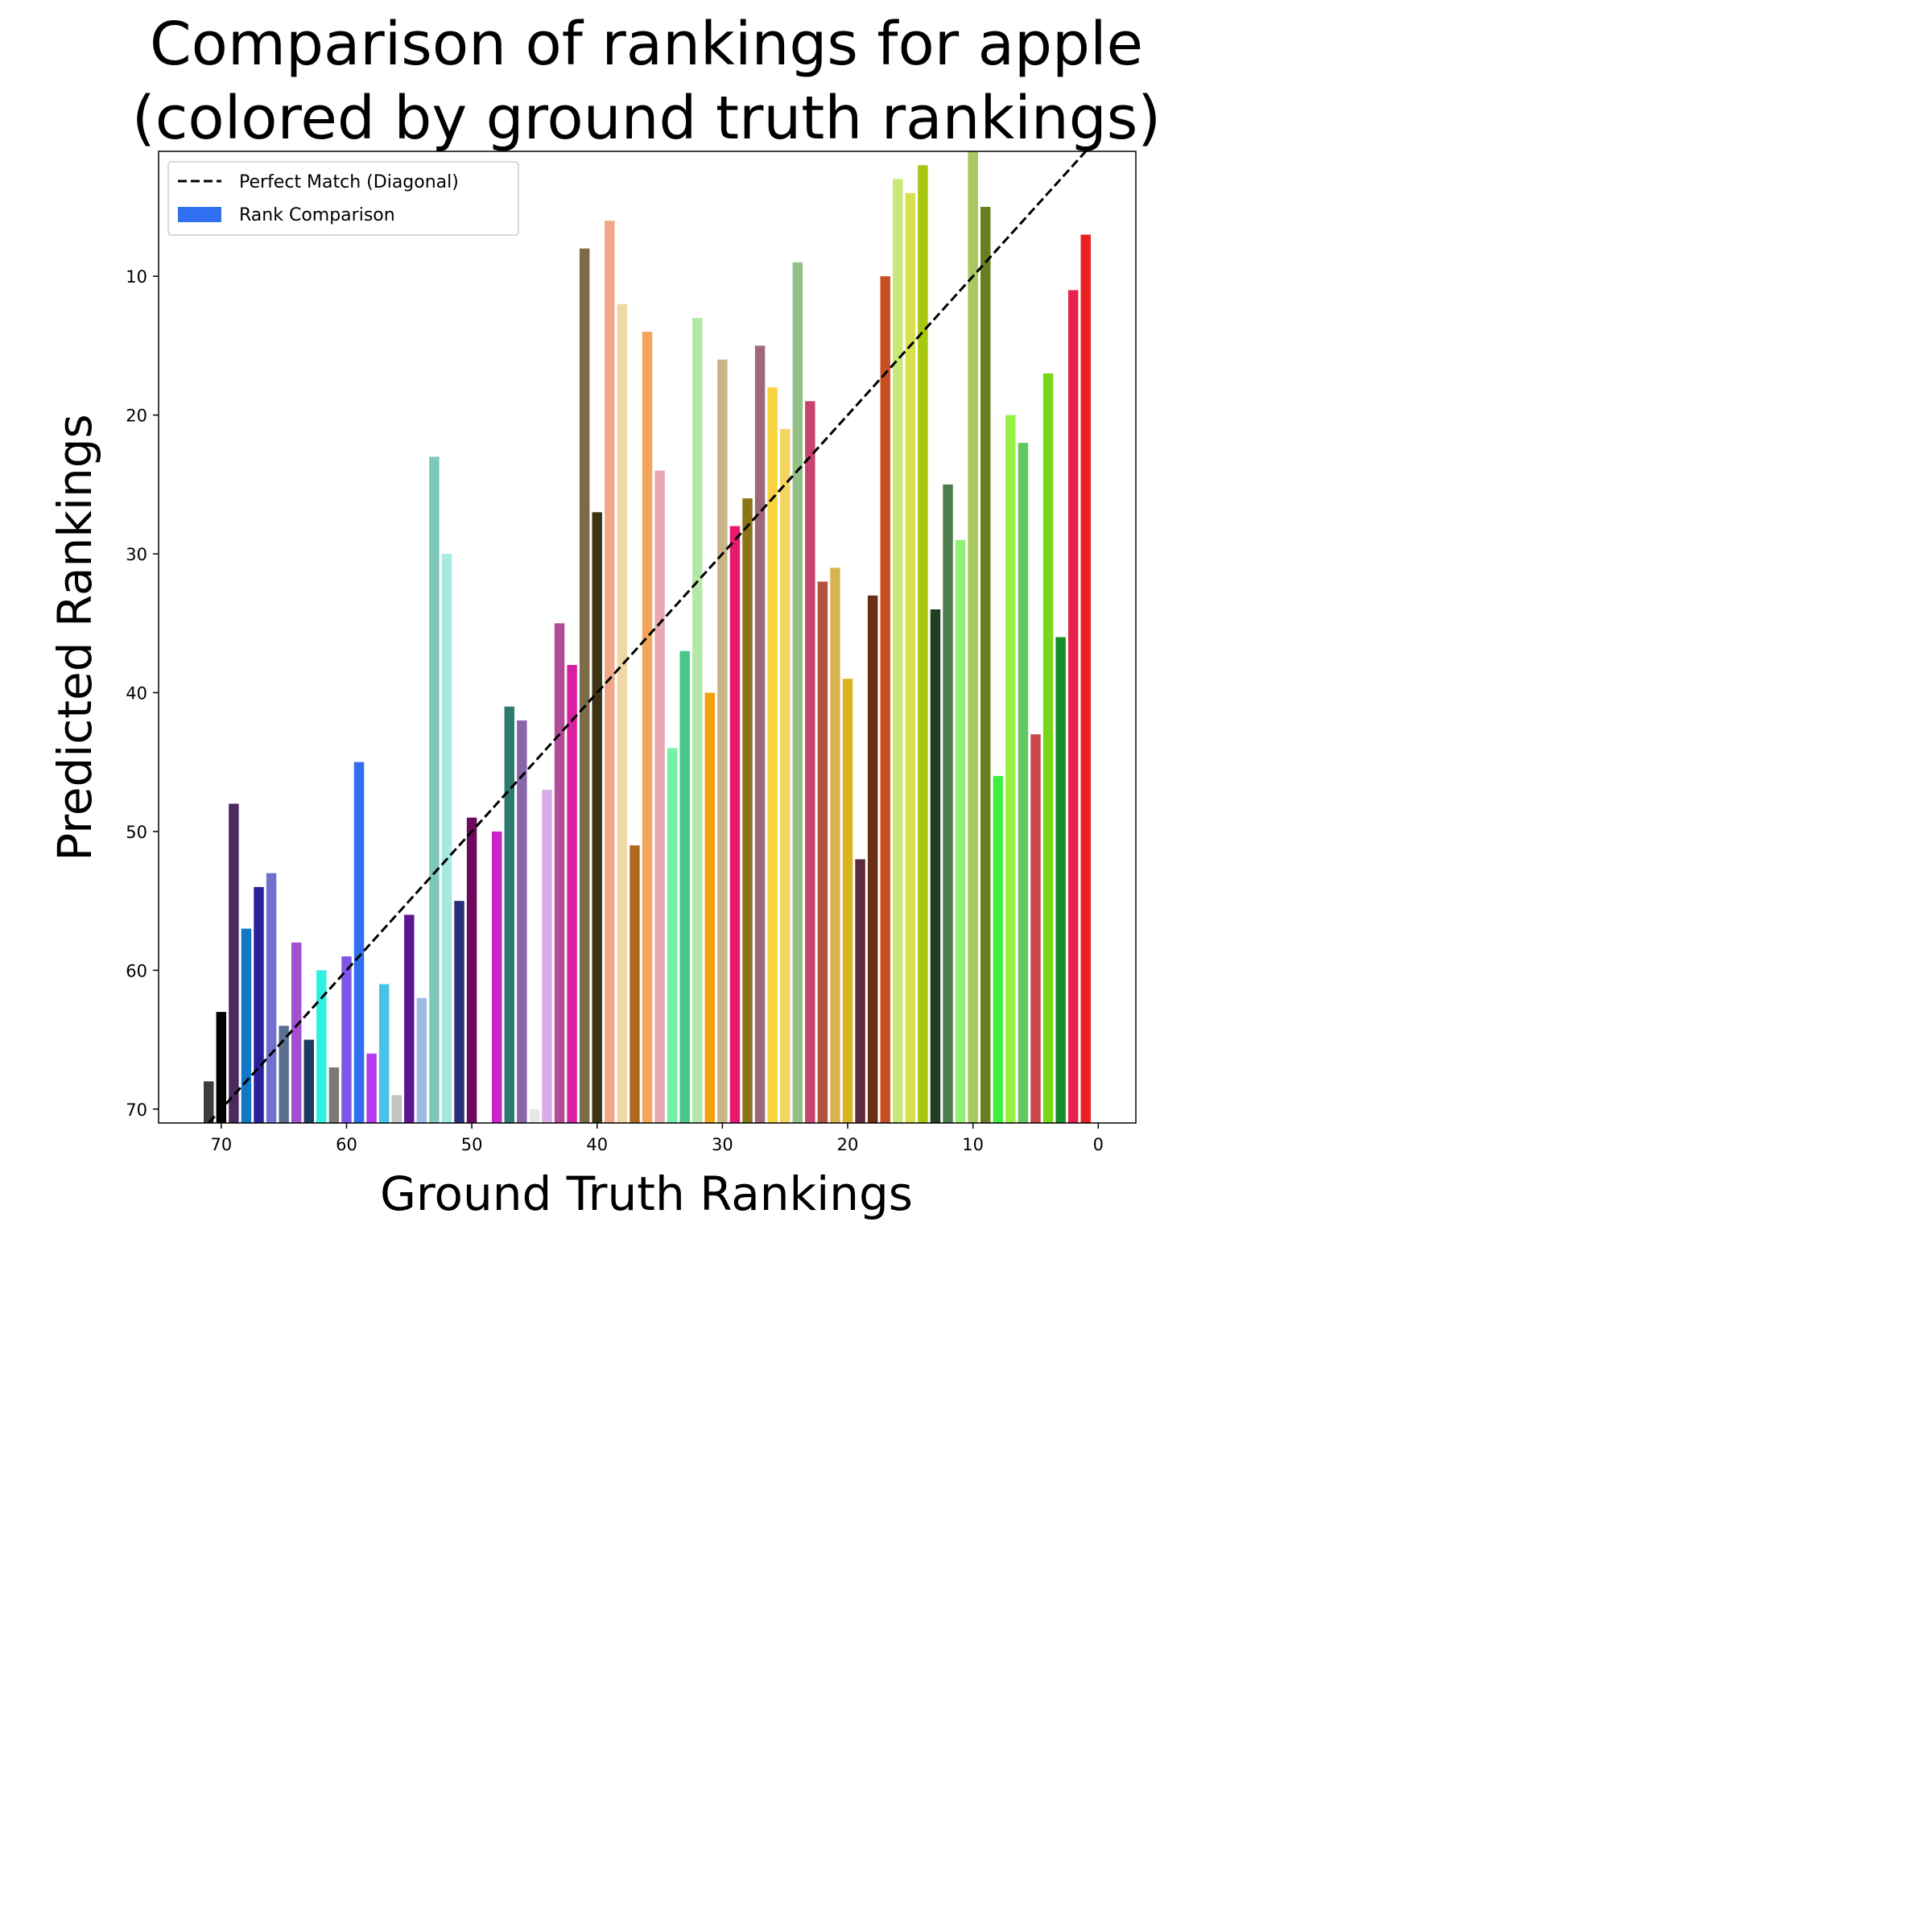 Image resolution: width=1932 pixels, height=1932 pixels. What do you see at coordinates (136, 277) in the screenshot?
I see `y-tick-label-10: 10` at bounding box center [136, 277].